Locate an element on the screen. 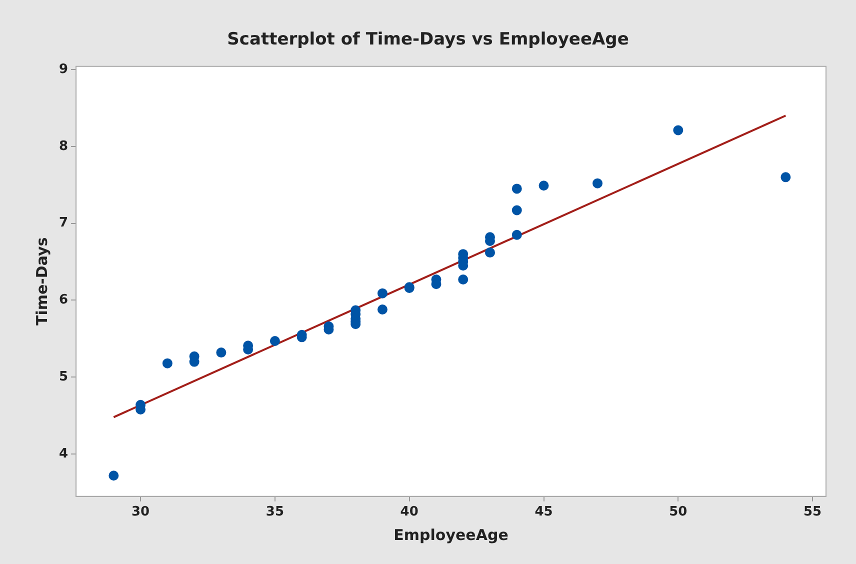 The height and width of the screenshot is (564, 856). x-tick-label: 35 is located at coordinates (275, 512).